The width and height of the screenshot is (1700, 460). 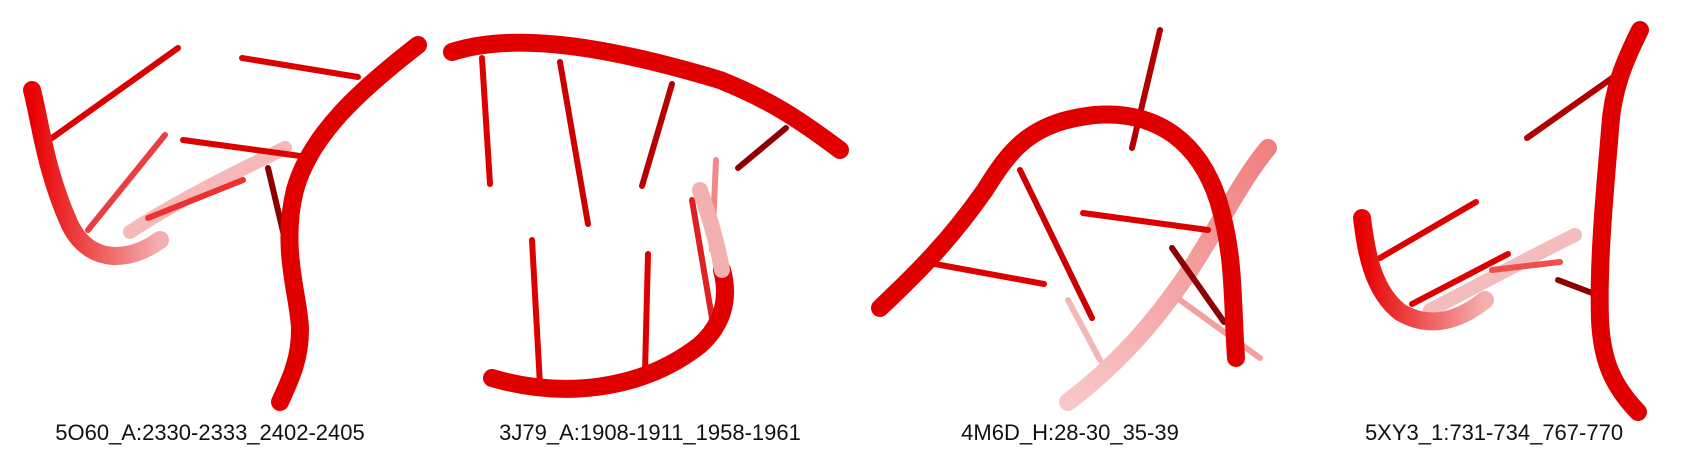 What do you see at coordinates (1494, 432) in the screenshot?
I see `panel-4-label: 5XY3_1:731-734_767-770` at bounding box center [1494, 432].